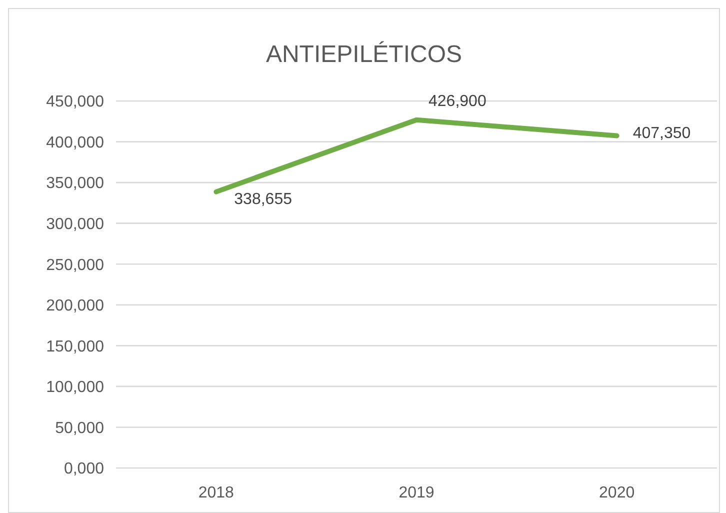 This screenshot has height=513, width=726. Describe the element at coordinates (75, 306) in the screenshot. I see `y-tick-label: 200,000` at that location.